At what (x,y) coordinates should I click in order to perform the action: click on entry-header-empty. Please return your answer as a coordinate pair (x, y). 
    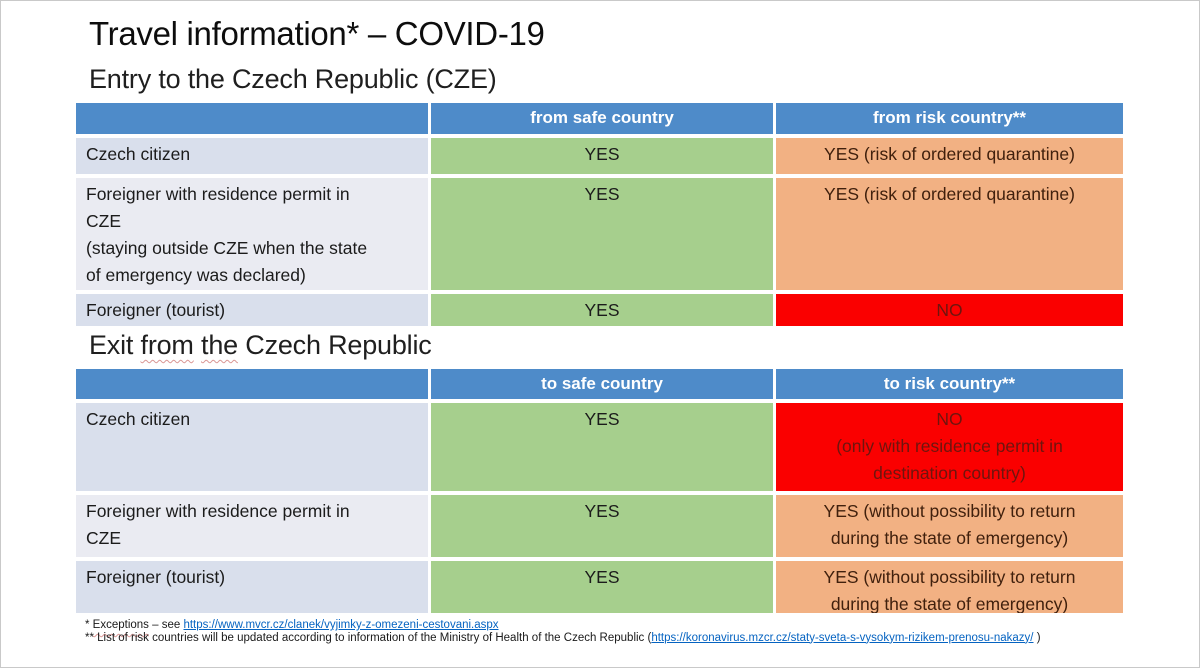
    Looking at the image, I should click on (252, 118).